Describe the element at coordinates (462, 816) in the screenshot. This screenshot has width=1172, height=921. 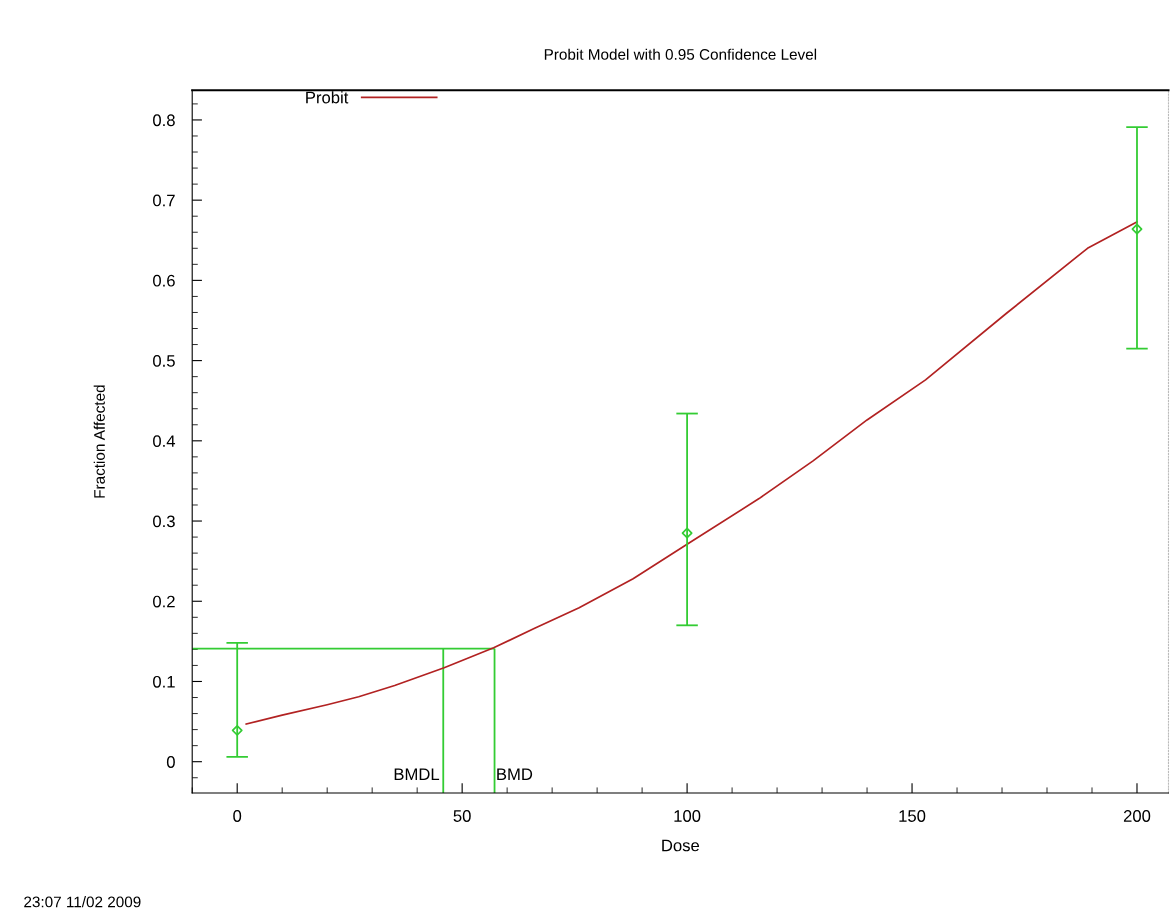
I see `x-tick-label: 50` at that location.